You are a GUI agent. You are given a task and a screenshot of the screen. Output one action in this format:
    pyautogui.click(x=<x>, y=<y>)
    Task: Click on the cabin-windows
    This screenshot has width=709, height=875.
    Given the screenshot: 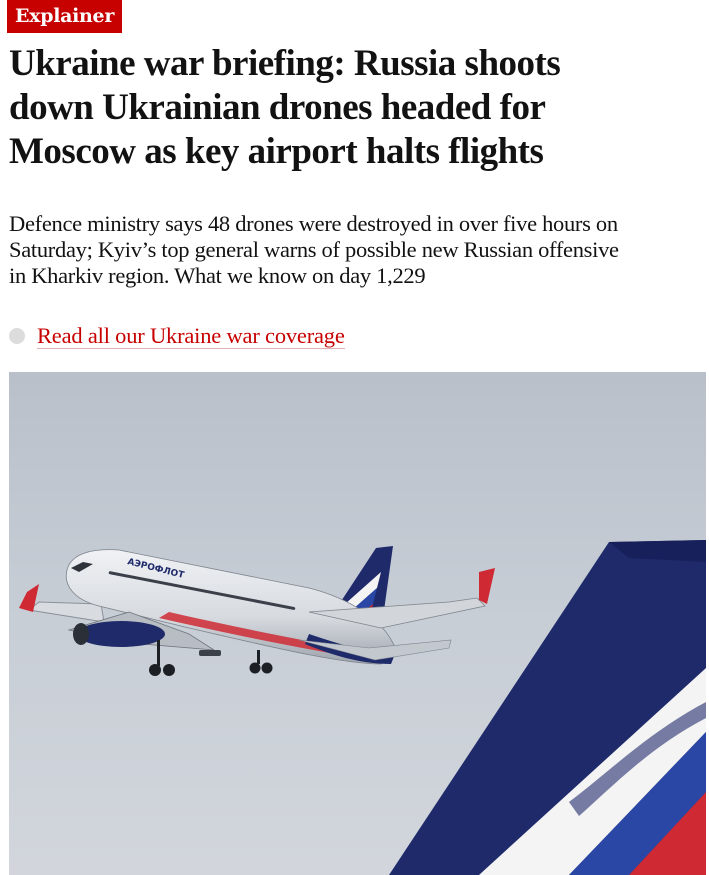 What is the action you would take?
    pyautogui.click(x=202, y=590)
    